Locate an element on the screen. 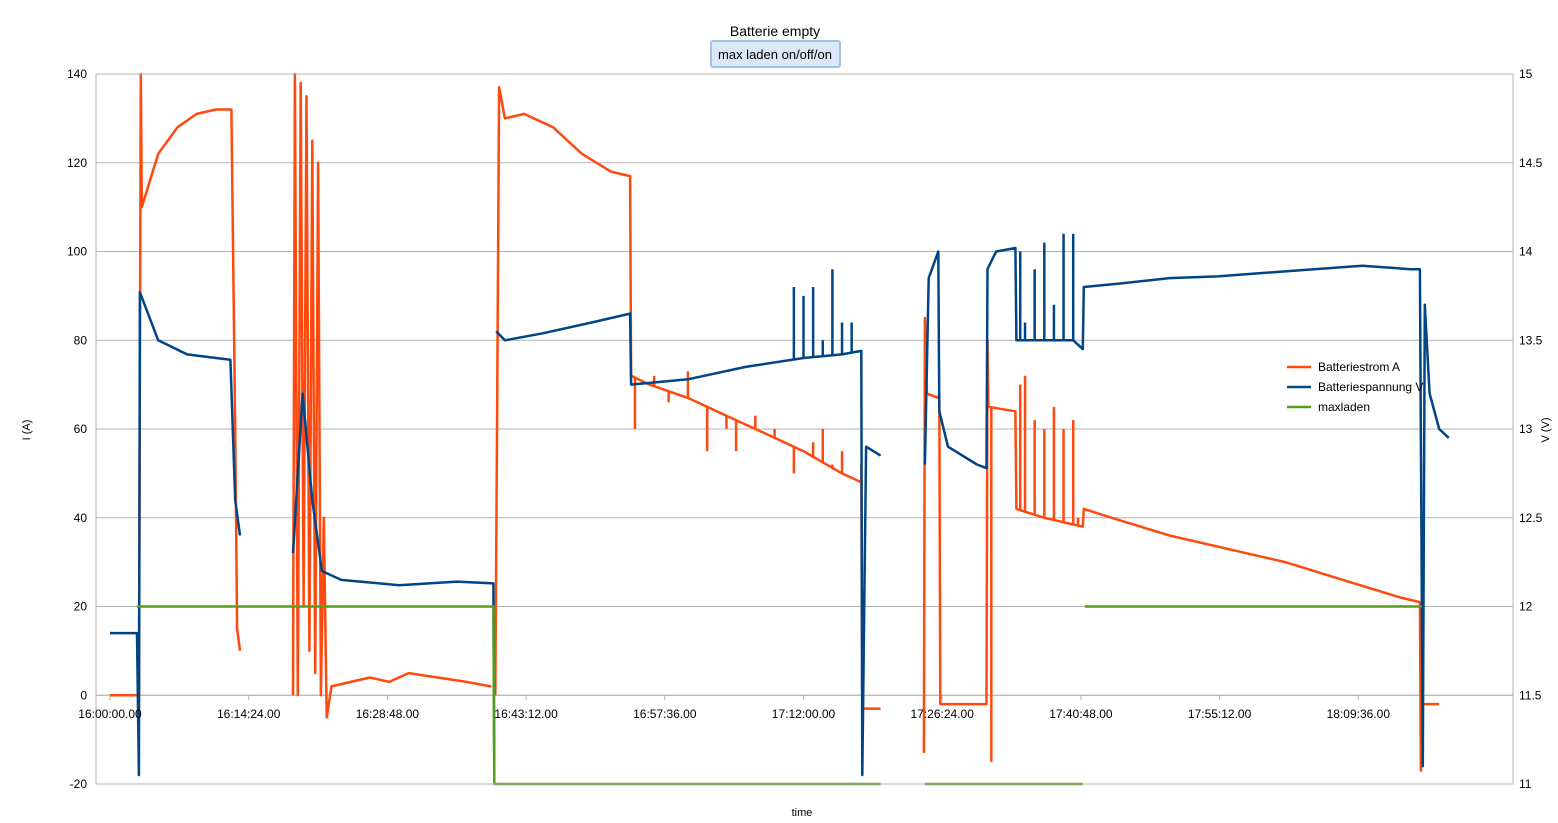 This screenshot has width=1558, height=823. y-left-tick: -20 is located at coordinates (79, 784).